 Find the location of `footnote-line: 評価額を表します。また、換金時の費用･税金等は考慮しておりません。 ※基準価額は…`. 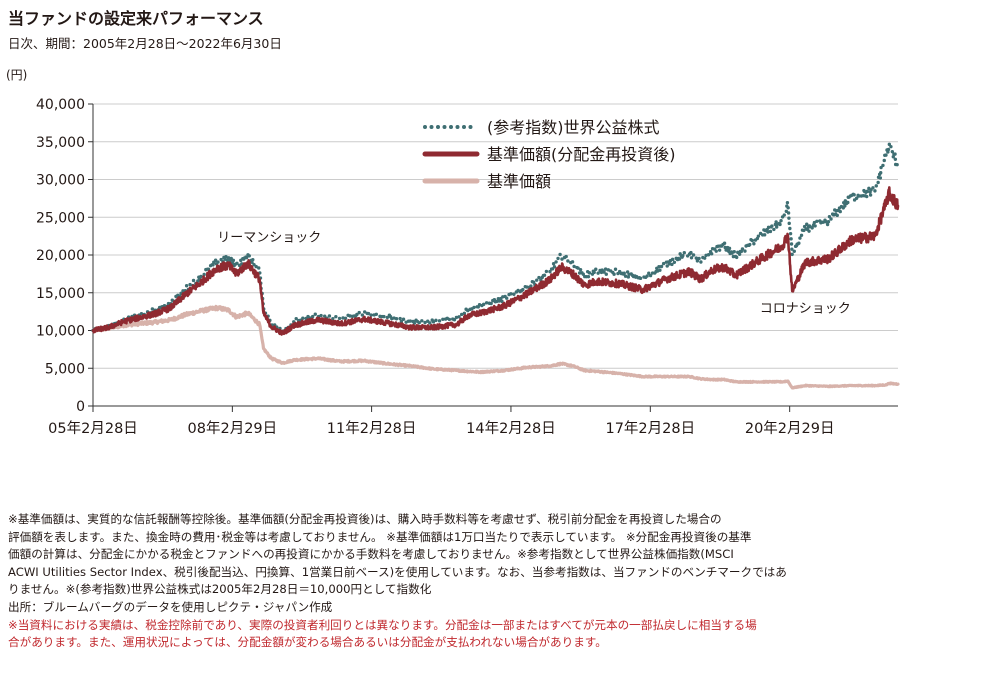

footnote-line: 評価額を表します。また、換金時の費用･税金等は考慮しておりません。 ※基準価額は… is located at coordinates (380, 536).